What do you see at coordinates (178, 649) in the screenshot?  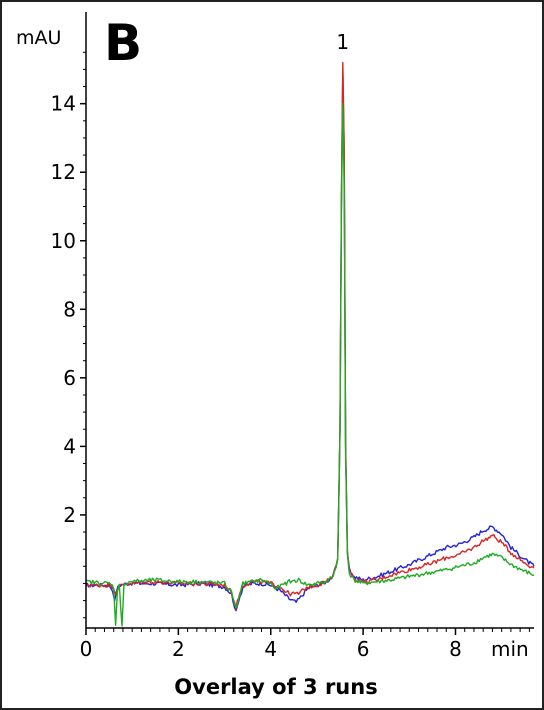 I see `x-tick-label: 2` at bounding box center [178, 649].